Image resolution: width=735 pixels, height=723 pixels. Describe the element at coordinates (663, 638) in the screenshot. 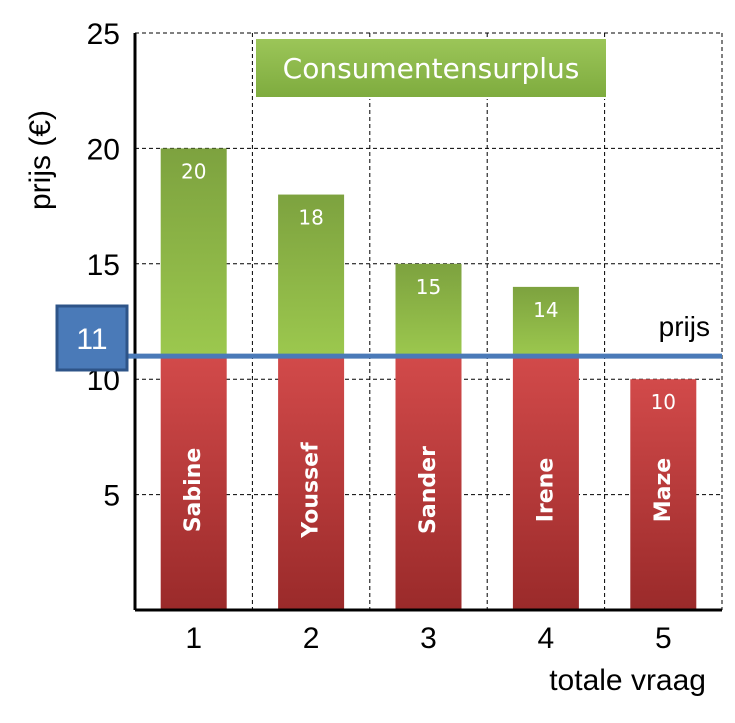

I see `x-tick-label: 5` at that location.